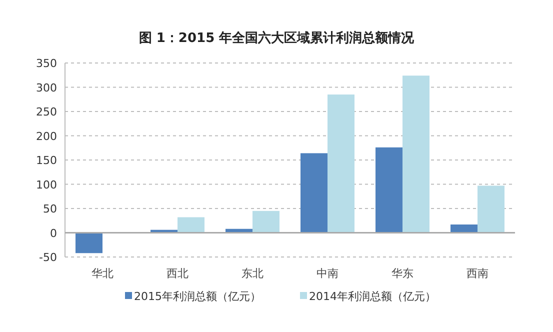 The width and height of the screenshot is (553, 332). What do you see at coordinates (46, 63) in the screenshot?
I see `y-tick-label: 350` at bounding box center [46, 63].